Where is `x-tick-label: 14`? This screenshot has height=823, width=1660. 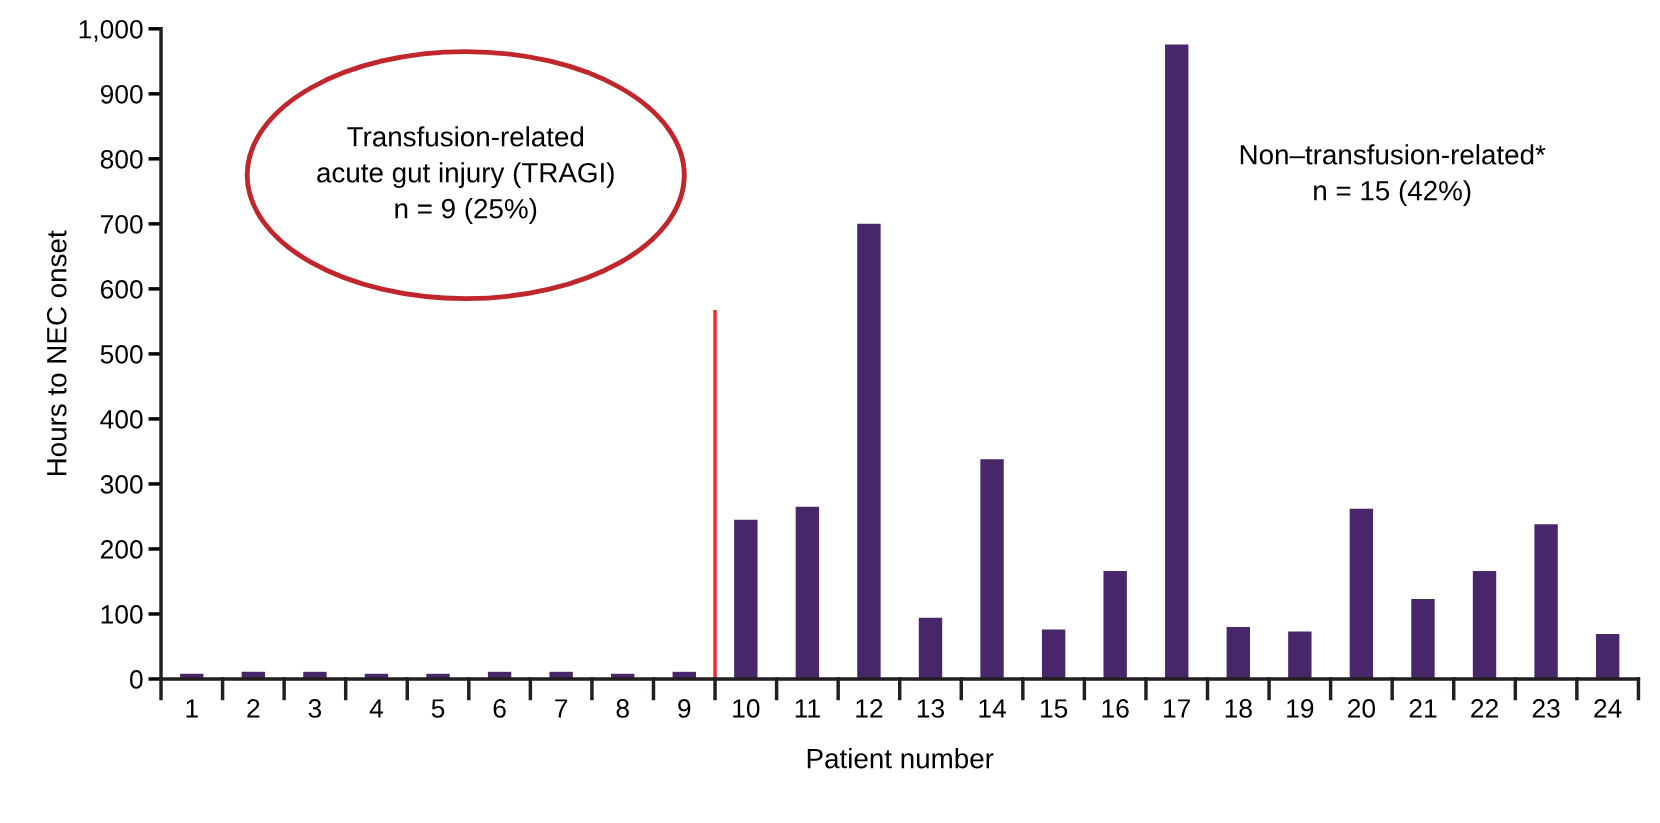 x-tick-label: 14 is located at coordinates (992, 708).